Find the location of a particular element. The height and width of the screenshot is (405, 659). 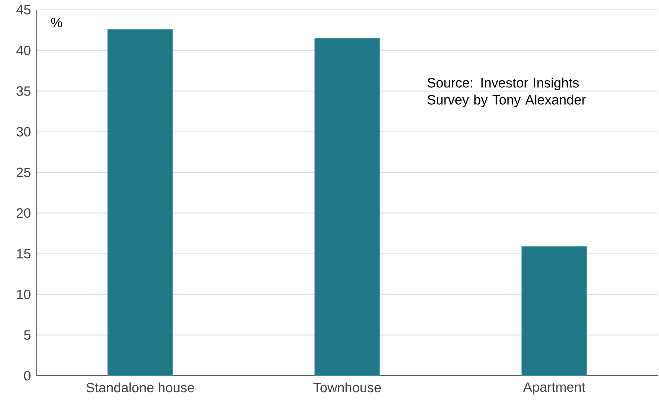

y-tick-label: 45 is located at coordinates (23, 10).